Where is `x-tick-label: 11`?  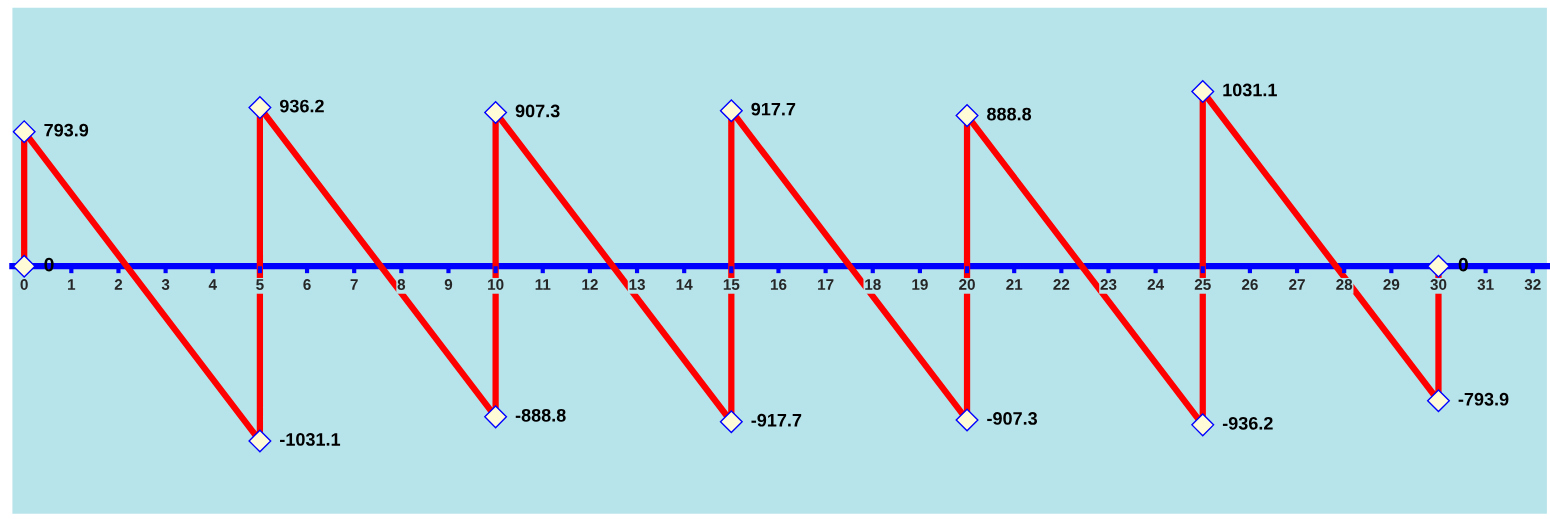 x-tick-label: 11 is located at coordinates (543, 284).